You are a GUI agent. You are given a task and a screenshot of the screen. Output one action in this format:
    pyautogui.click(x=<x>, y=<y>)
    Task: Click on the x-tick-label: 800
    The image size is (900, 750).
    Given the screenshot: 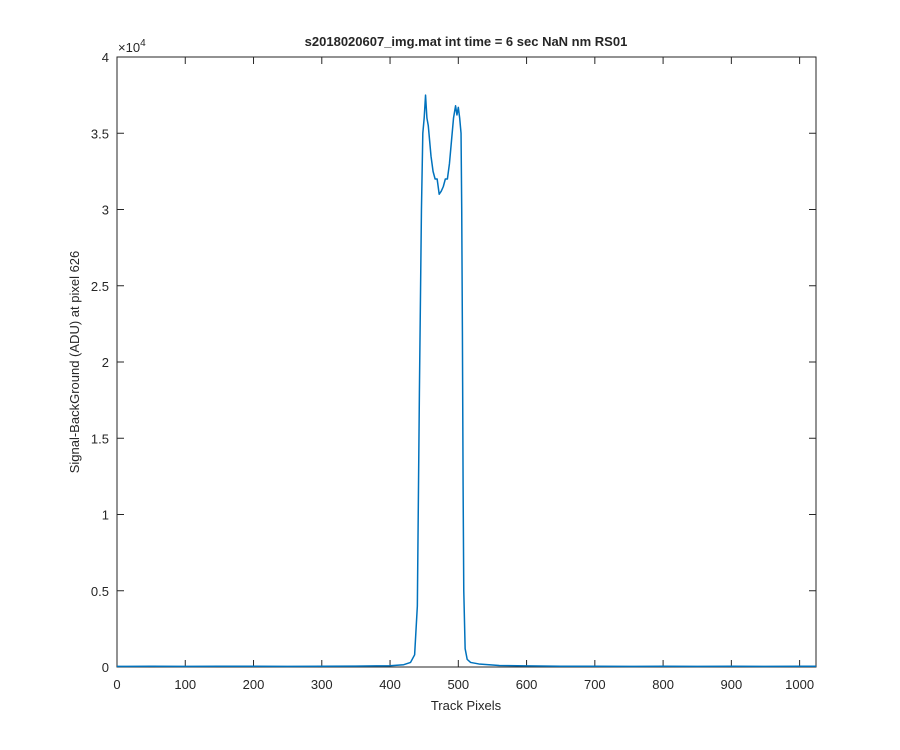 What is the action you would take?
    pyautogui.click(x=663, y=684)
    